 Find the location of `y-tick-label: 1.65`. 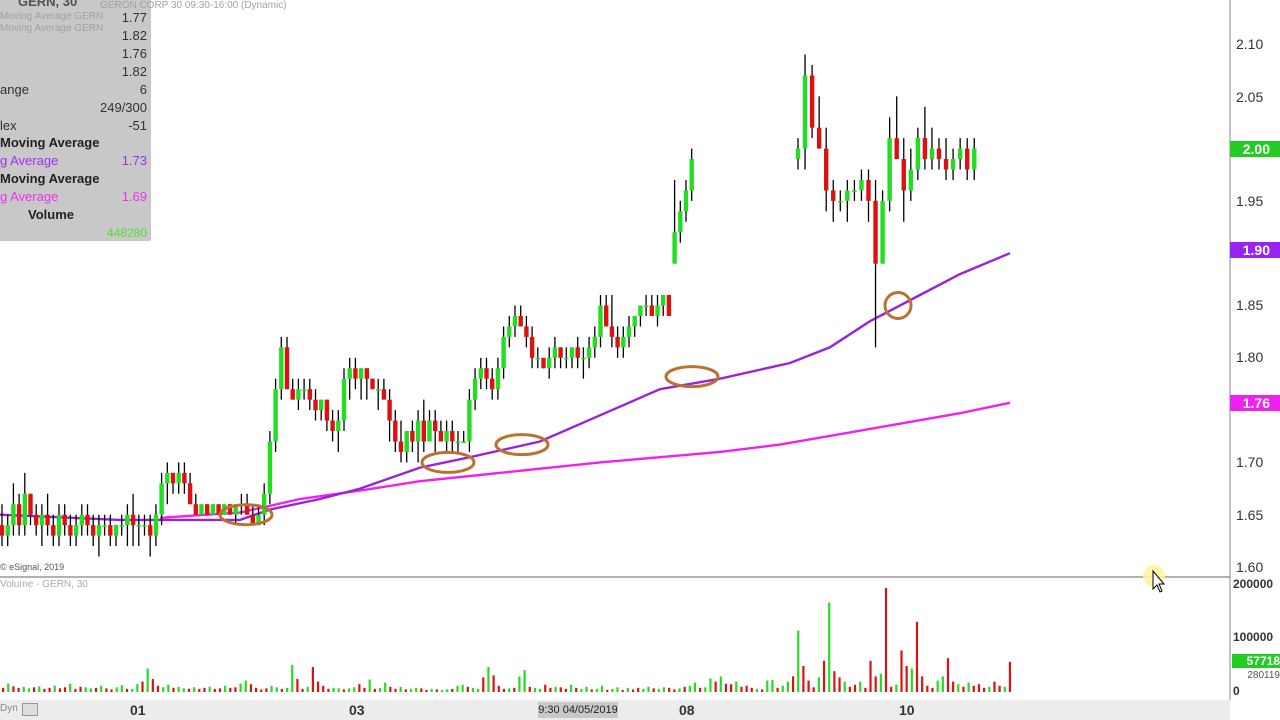

y-tick-label: 1.65 is located at coordinates (1250, 515).